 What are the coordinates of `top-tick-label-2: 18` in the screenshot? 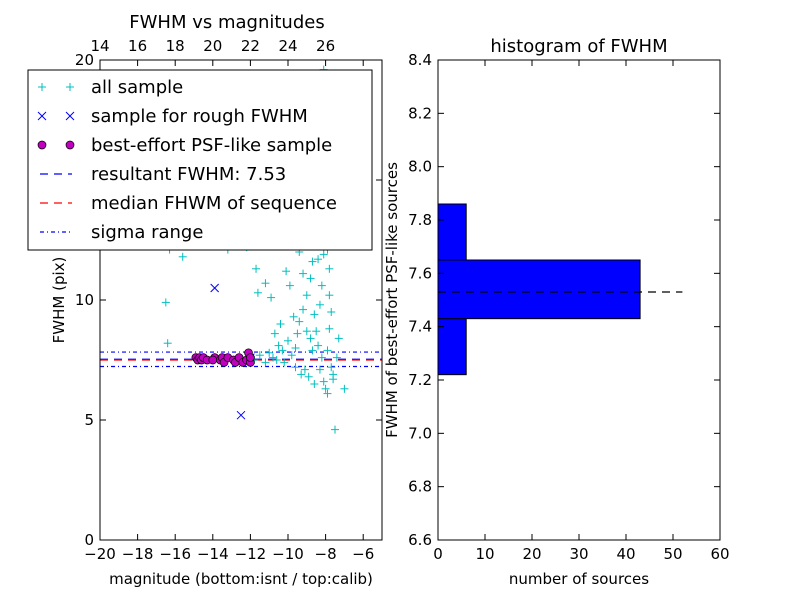 It's located at (175, 46).